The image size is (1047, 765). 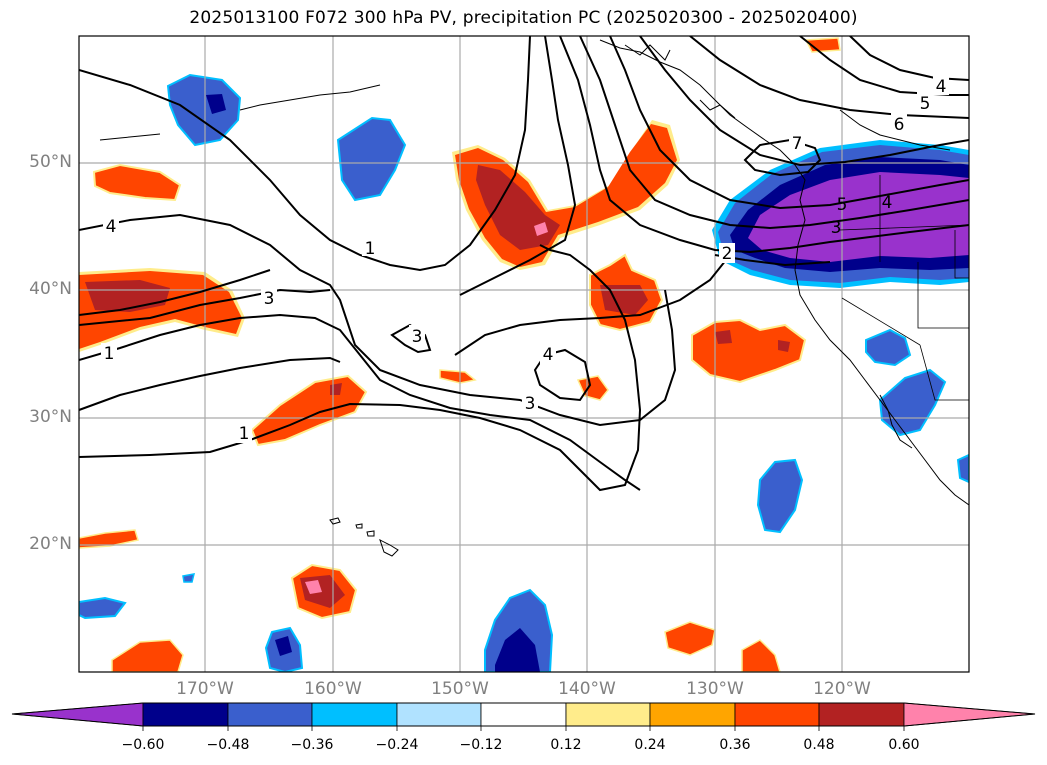 What do you see at coordinates (312, 745) in the screenshot?
I see `colorbar-tick-label: −0.36` at bounding box center [312, 745].